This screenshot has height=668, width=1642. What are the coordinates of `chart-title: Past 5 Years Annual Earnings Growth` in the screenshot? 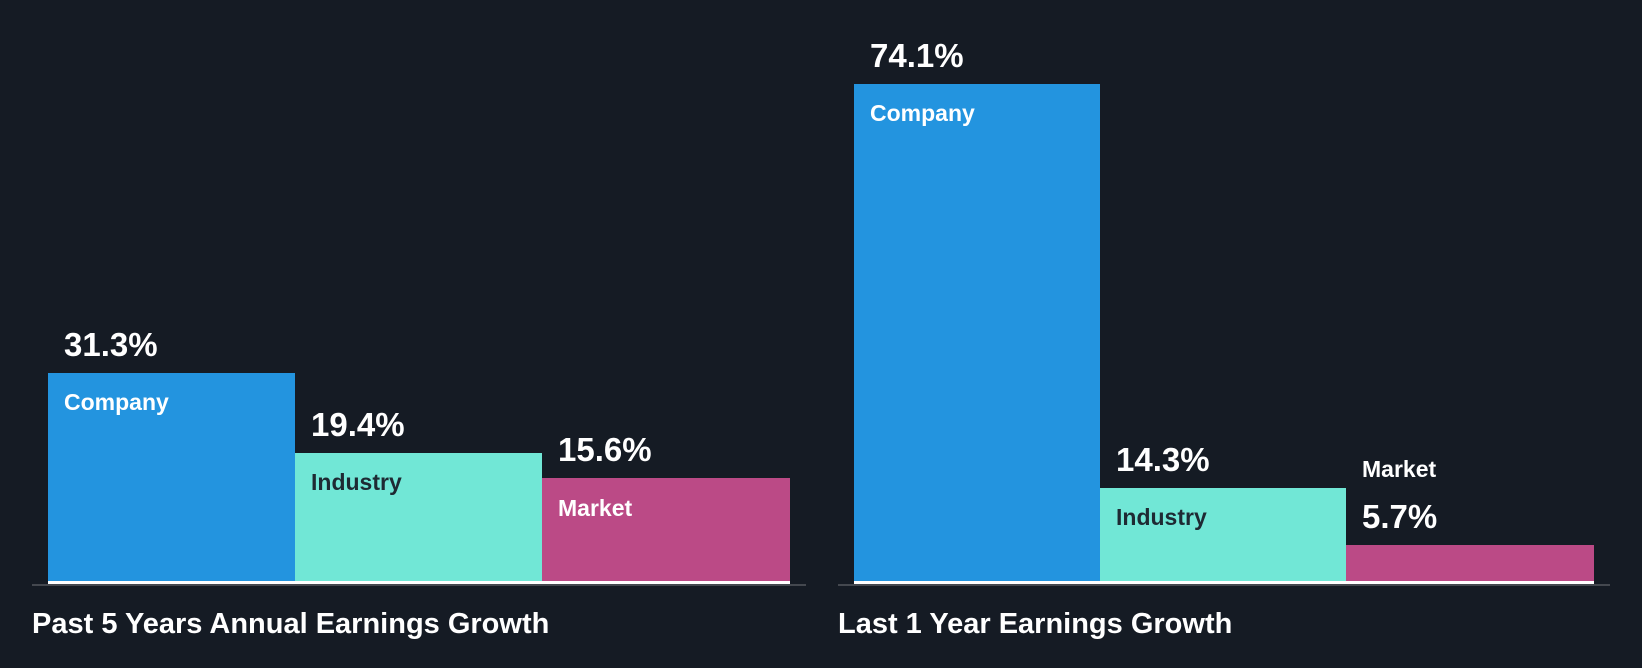 It's located at (291, 624).